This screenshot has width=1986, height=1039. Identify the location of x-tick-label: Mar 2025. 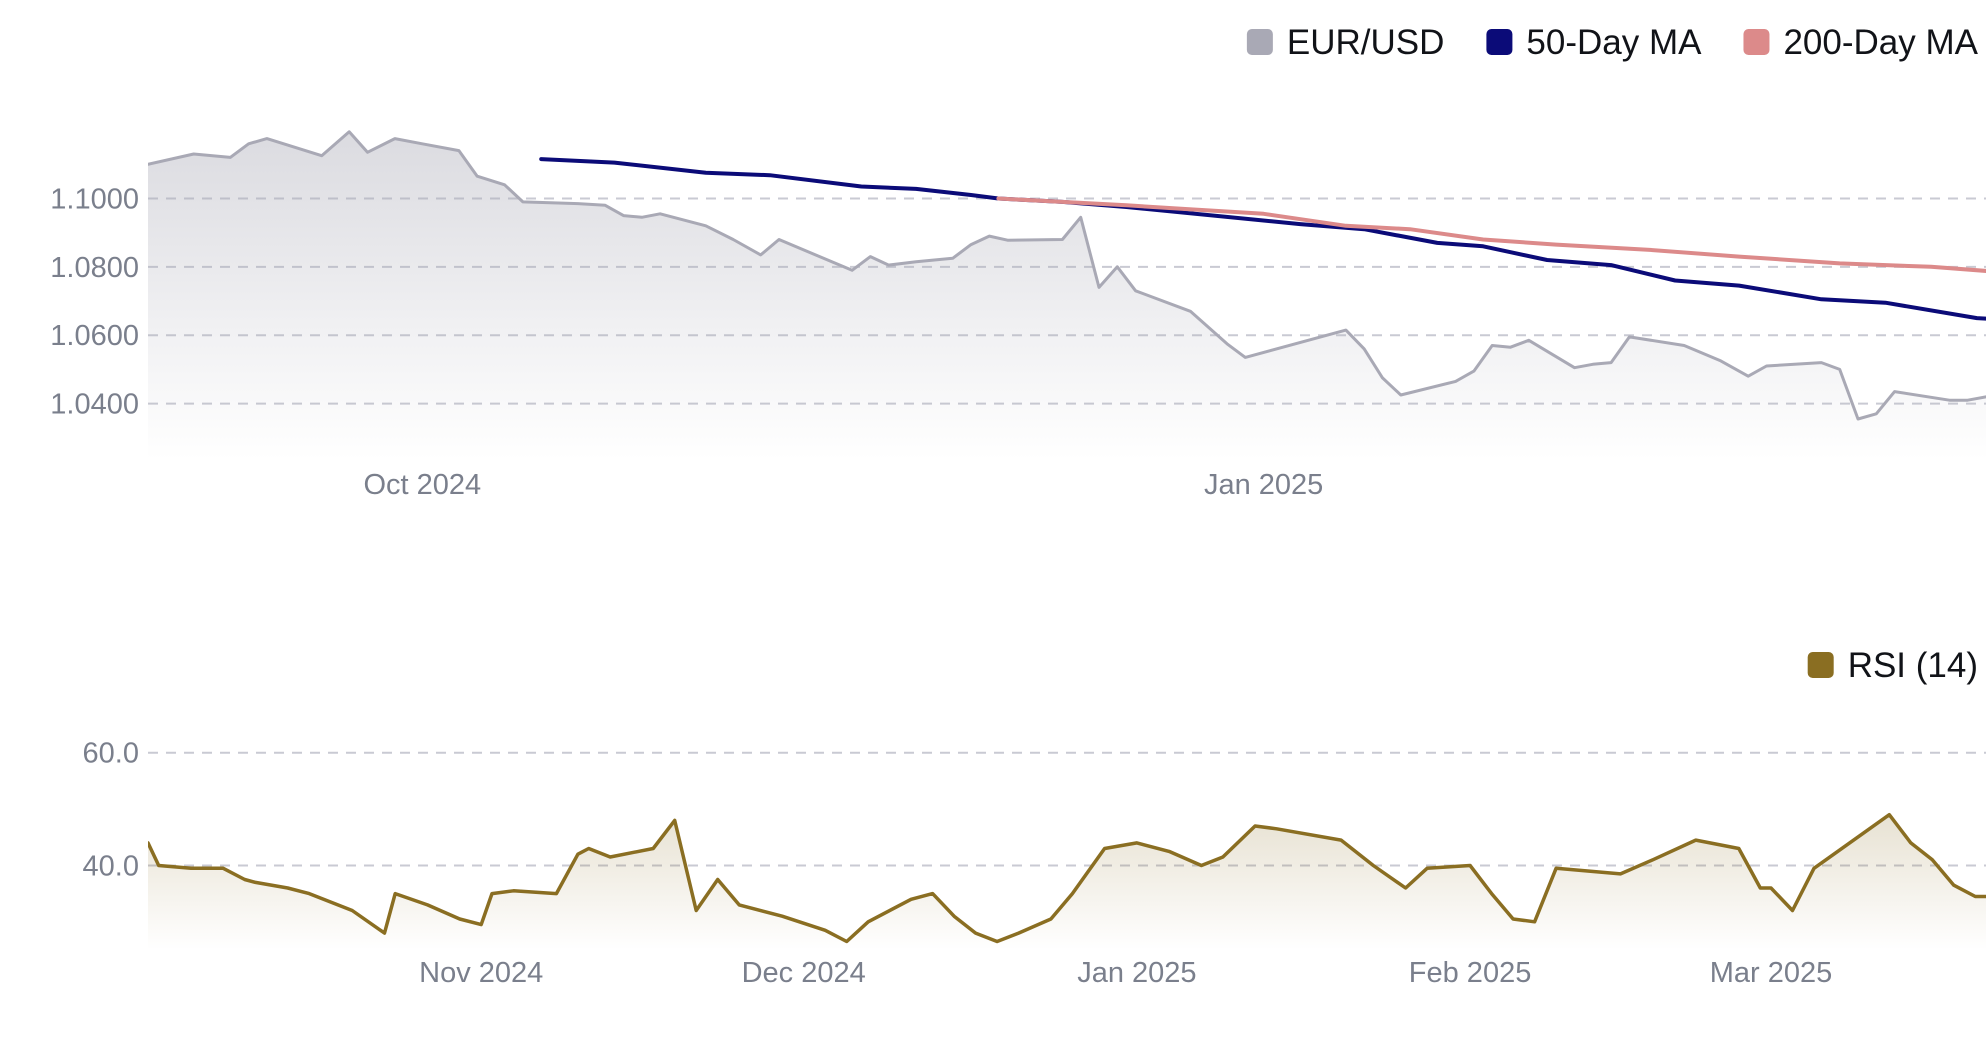
(1771, 973).